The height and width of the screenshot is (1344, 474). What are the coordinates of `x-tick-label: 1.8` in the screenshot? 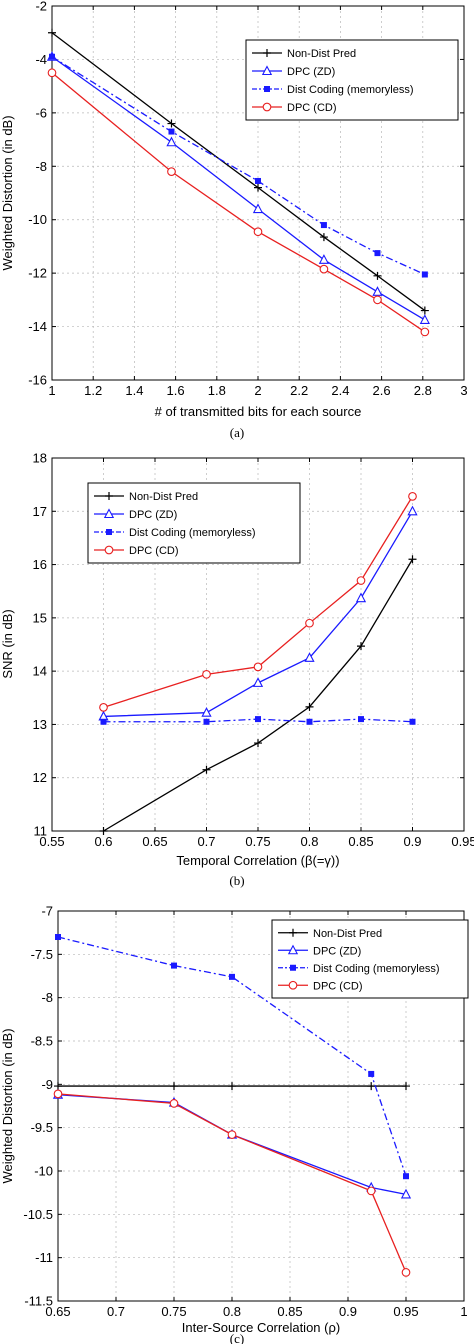 It's located at (217, 390).